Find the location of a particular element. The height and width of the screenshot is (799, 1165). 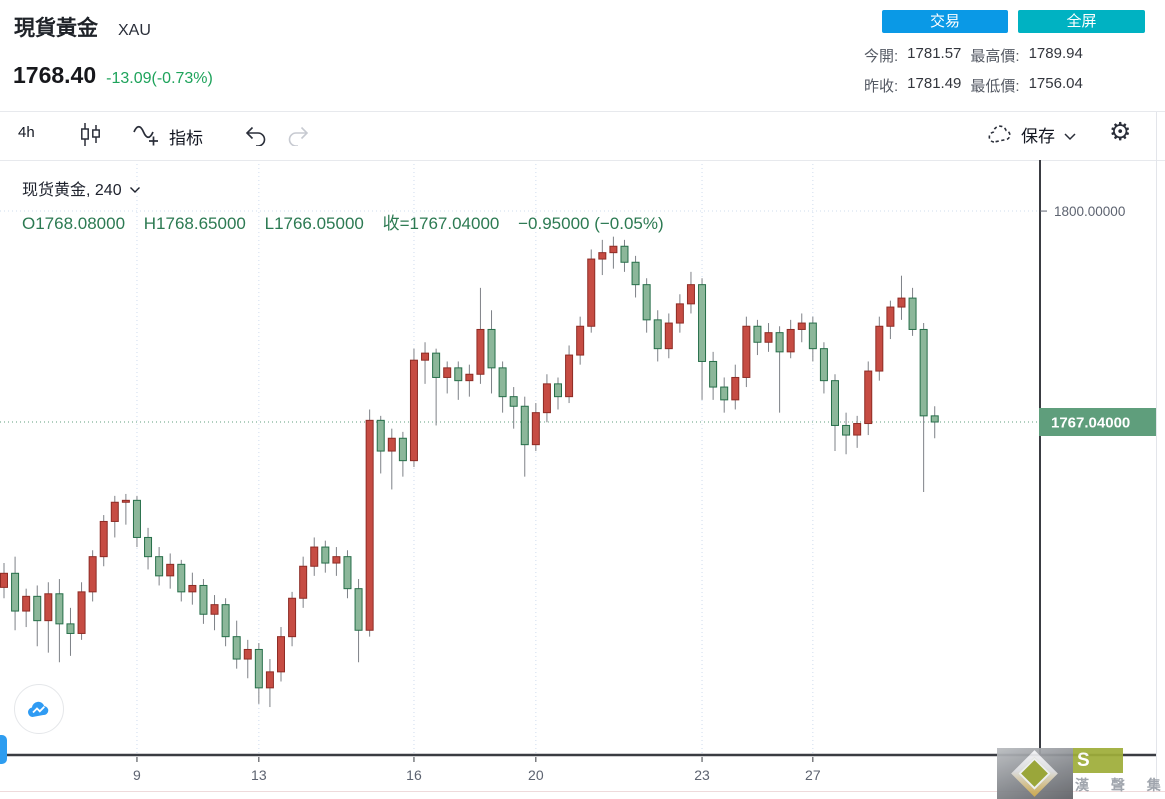

redo-icon is located at coordinates (298, 136).